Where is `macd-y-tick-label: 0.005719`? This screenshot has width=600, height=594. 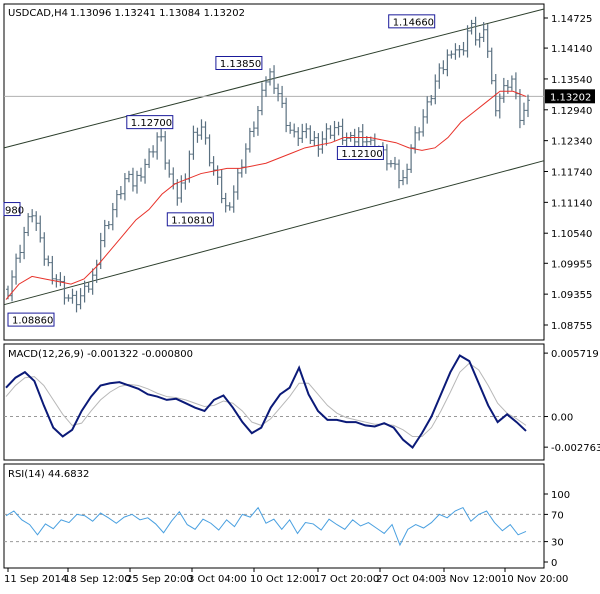 macd-y-tick-label: 0.005719 is located at coordinates (575, 354).